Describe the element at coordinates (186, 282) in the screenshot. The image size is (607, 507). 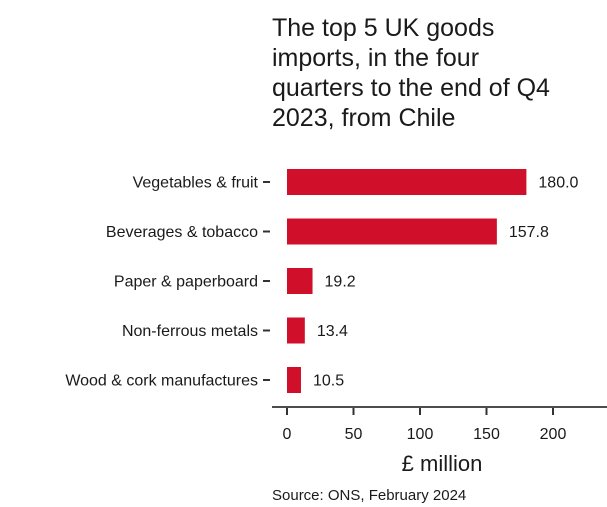
I see `category-label-paper-paperboard: Paper & paperboard` at that location.